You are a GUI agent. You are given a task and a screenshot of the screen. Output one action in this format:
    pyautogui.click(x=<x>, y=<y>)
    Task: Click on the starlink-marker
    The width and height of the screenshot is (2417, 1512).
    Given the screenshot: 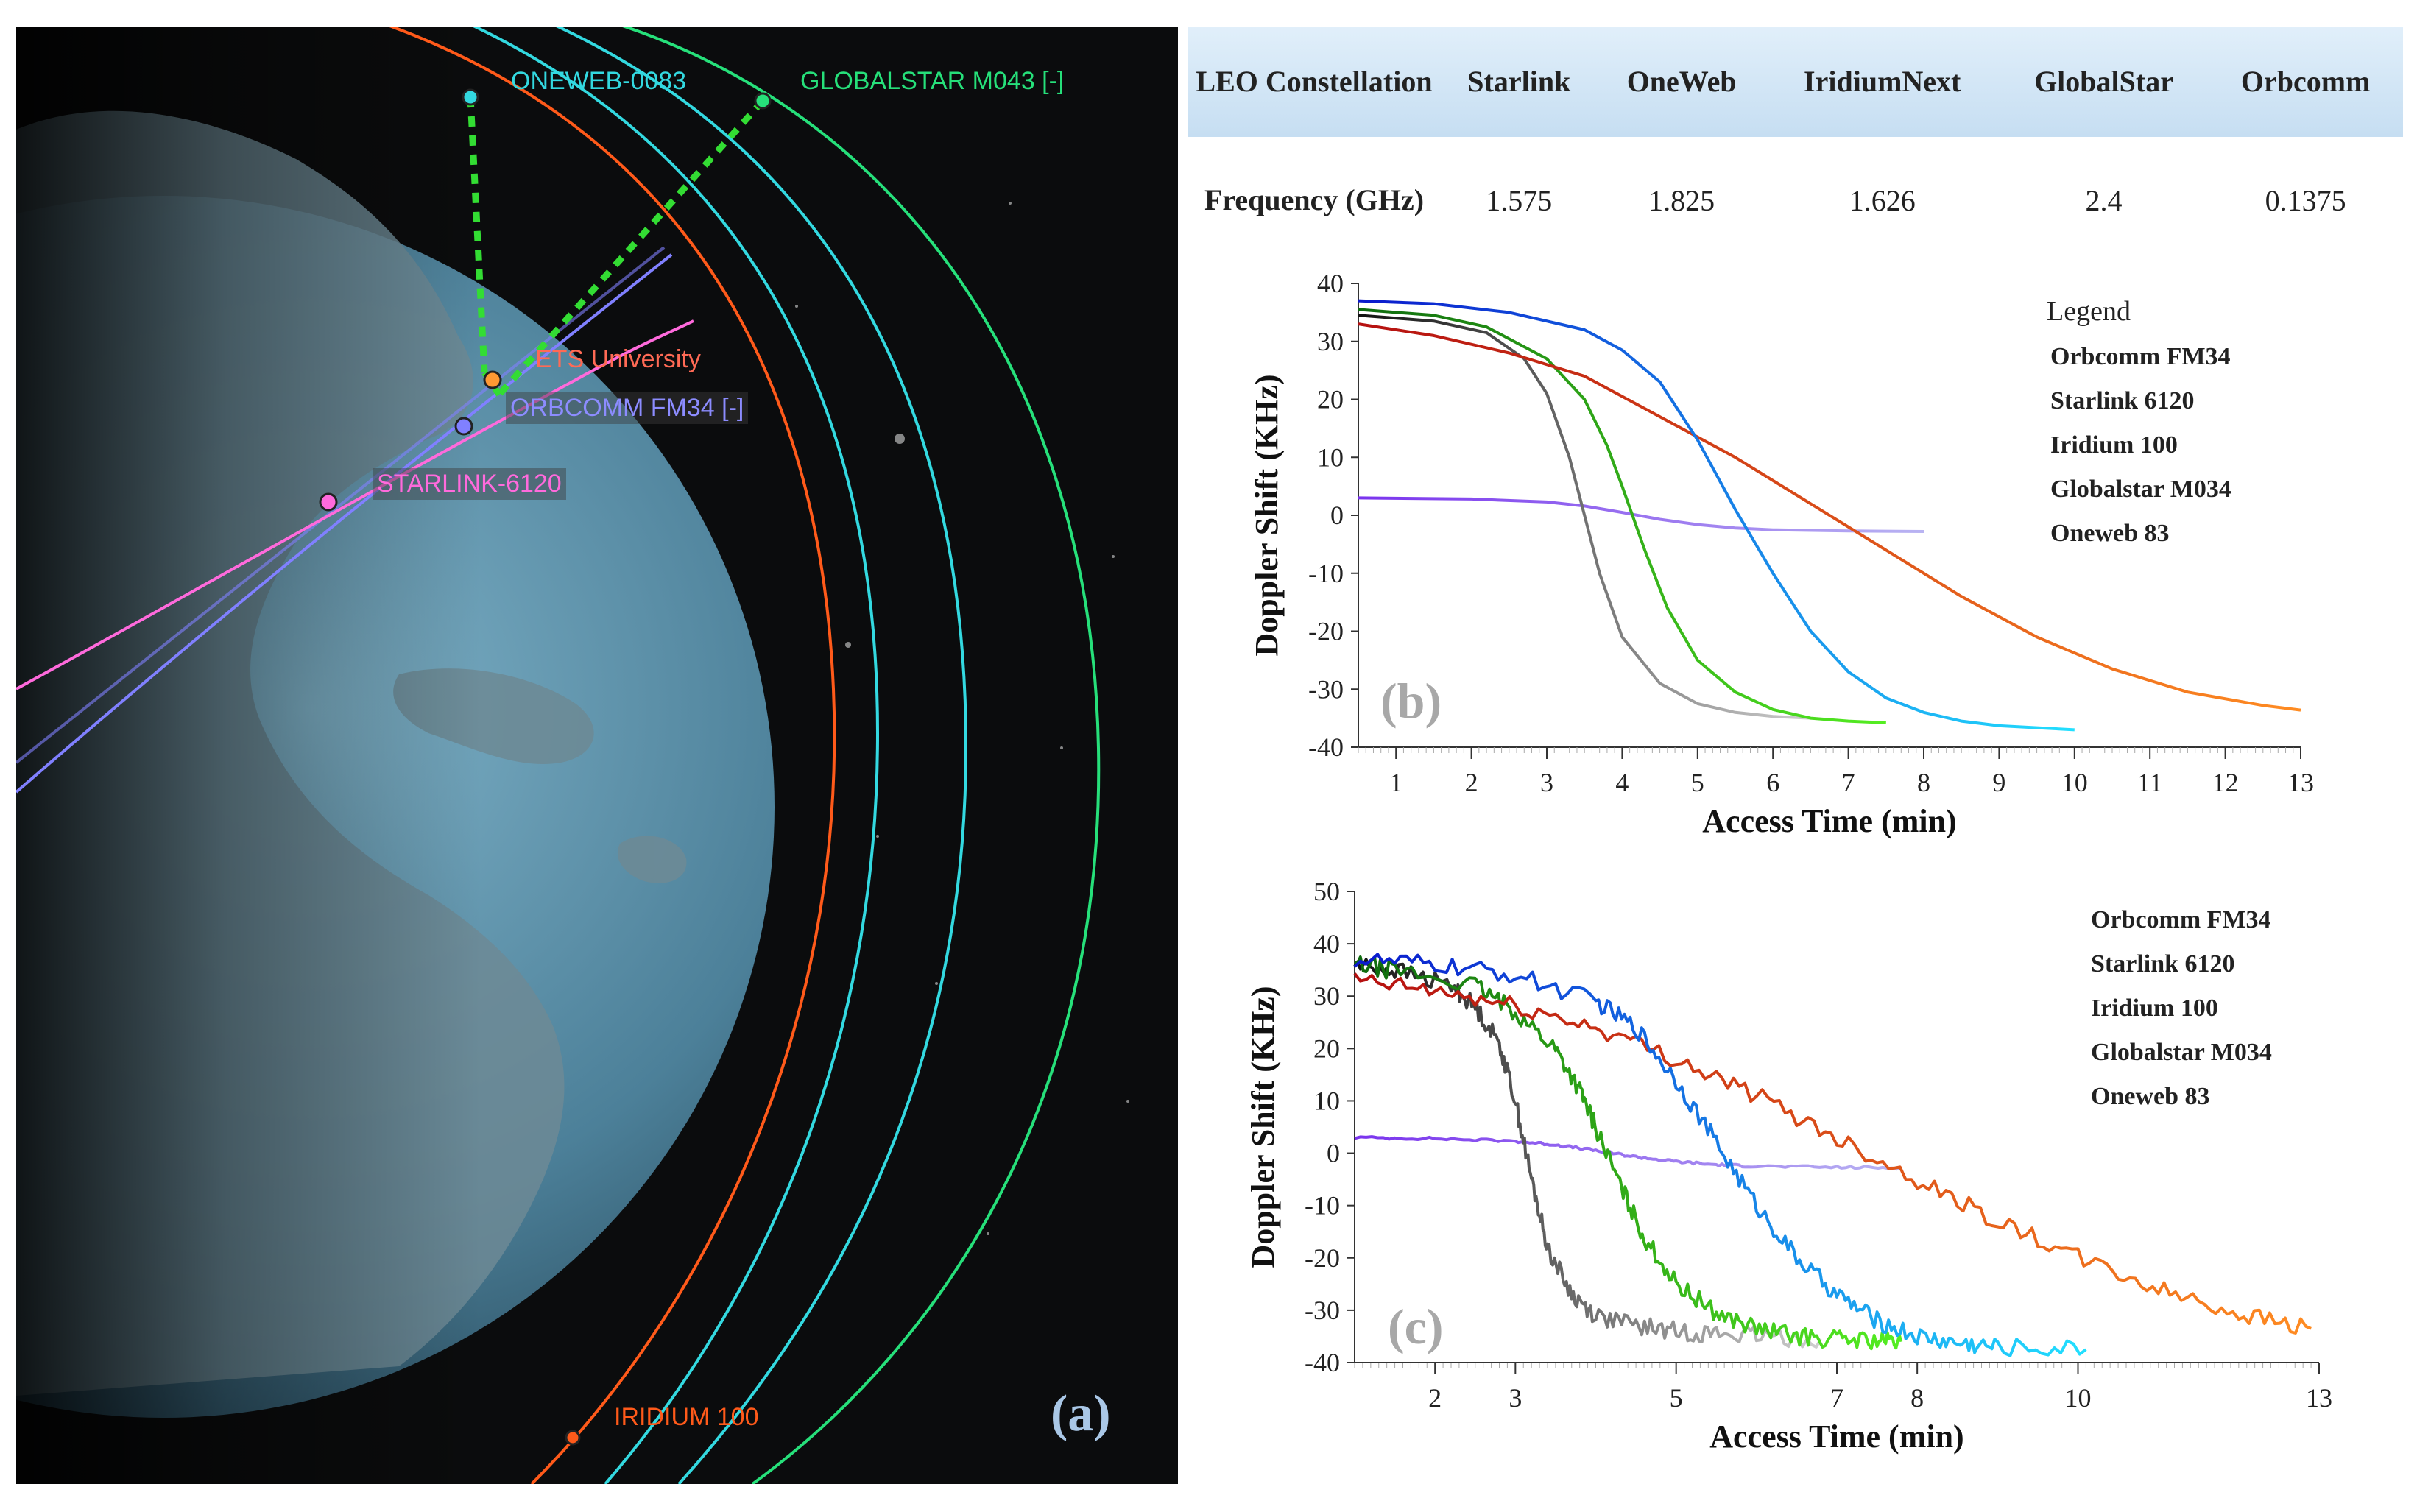 What is the action you would take?
    pyautogui.click(x=328, y=502)
    